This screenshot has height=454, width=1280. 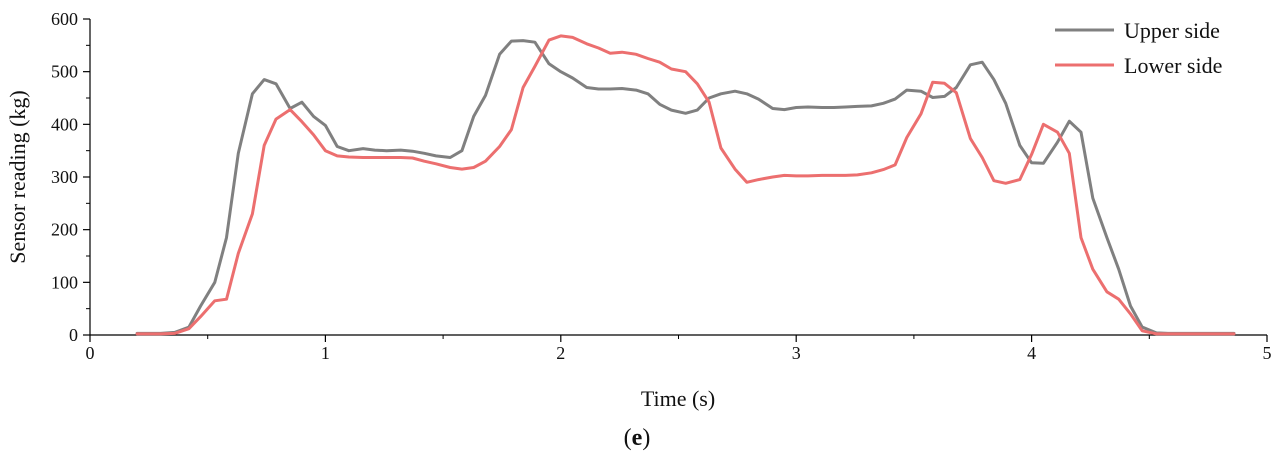 I want to click on y-axis-label: Sensor reading (kg), so click(x=17, y=177).